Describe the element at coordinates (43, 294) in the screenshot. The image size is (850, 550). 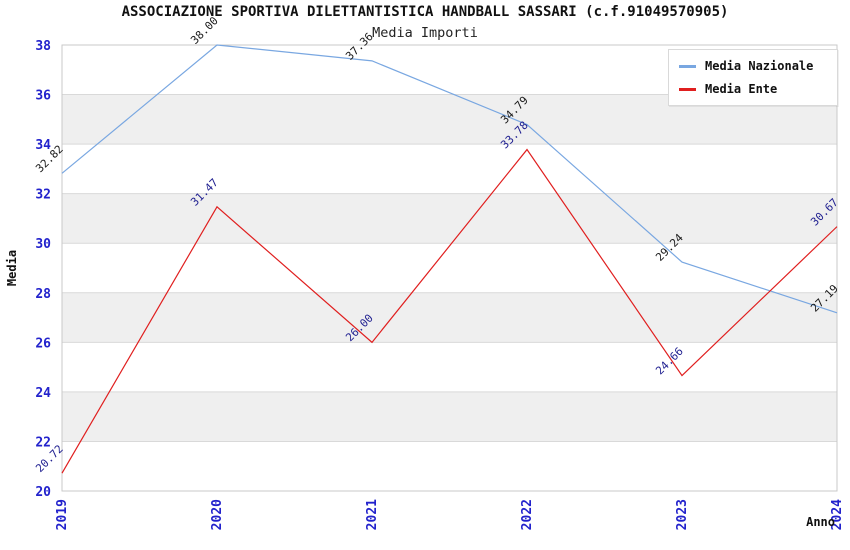
I see `y-tick-label: 28` at that location.